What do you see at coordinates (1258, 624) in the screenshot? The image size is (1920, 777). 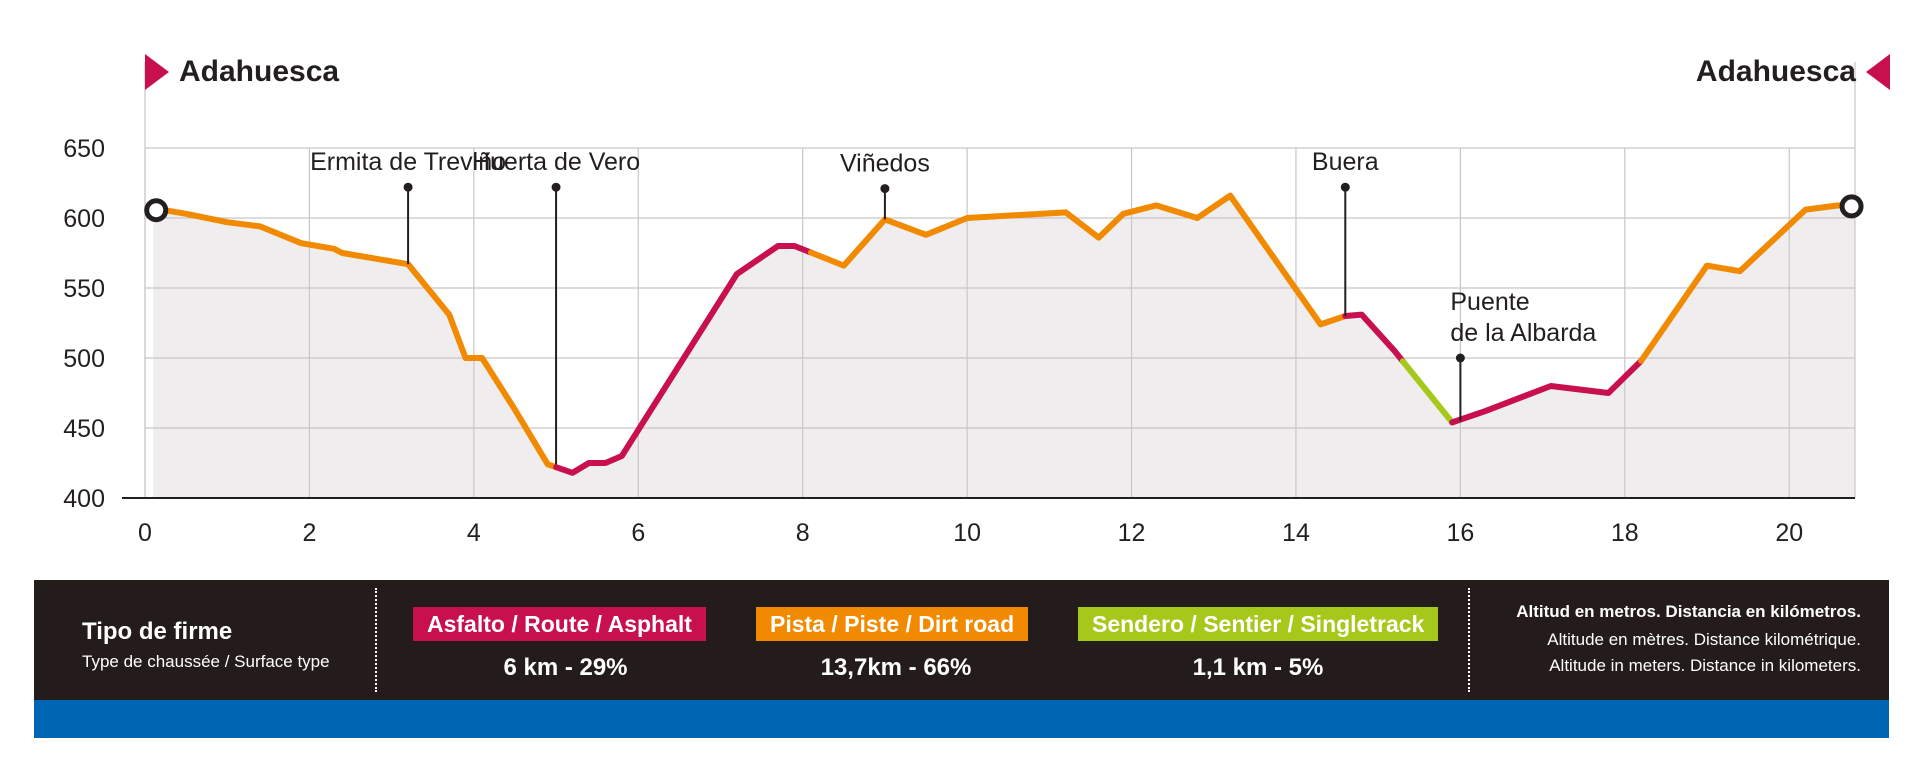 I see `legend-singletrack-badge: Sendero / Sentier / Singletrack` at bounding box center [1258, 624].